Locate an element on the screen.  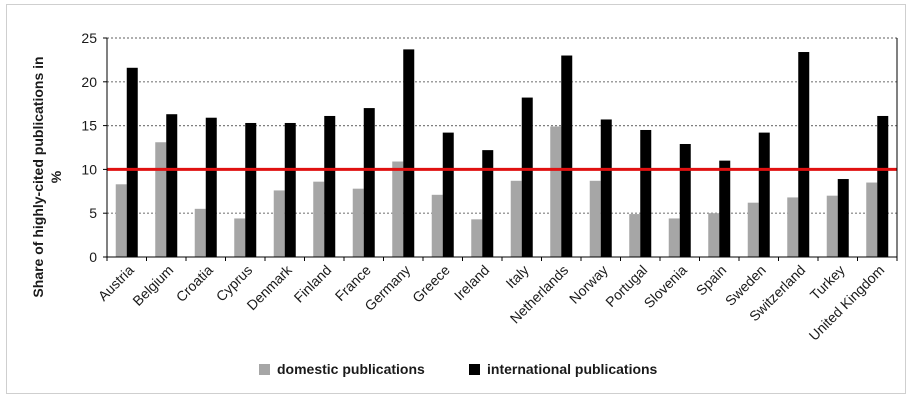
bar-domestic-norway is located at coordinates (595, 218).